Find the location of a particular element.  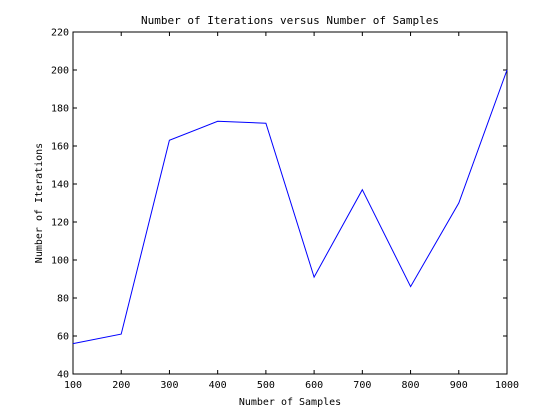

y-tick-label: 180 is located at coordinates (60, 109).